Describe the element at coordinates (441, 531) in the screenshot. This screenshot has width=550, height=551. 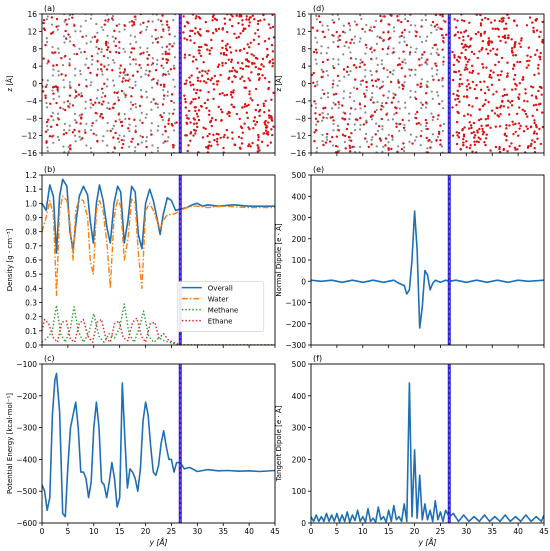
I see `x-tick-label: 25` at that location.